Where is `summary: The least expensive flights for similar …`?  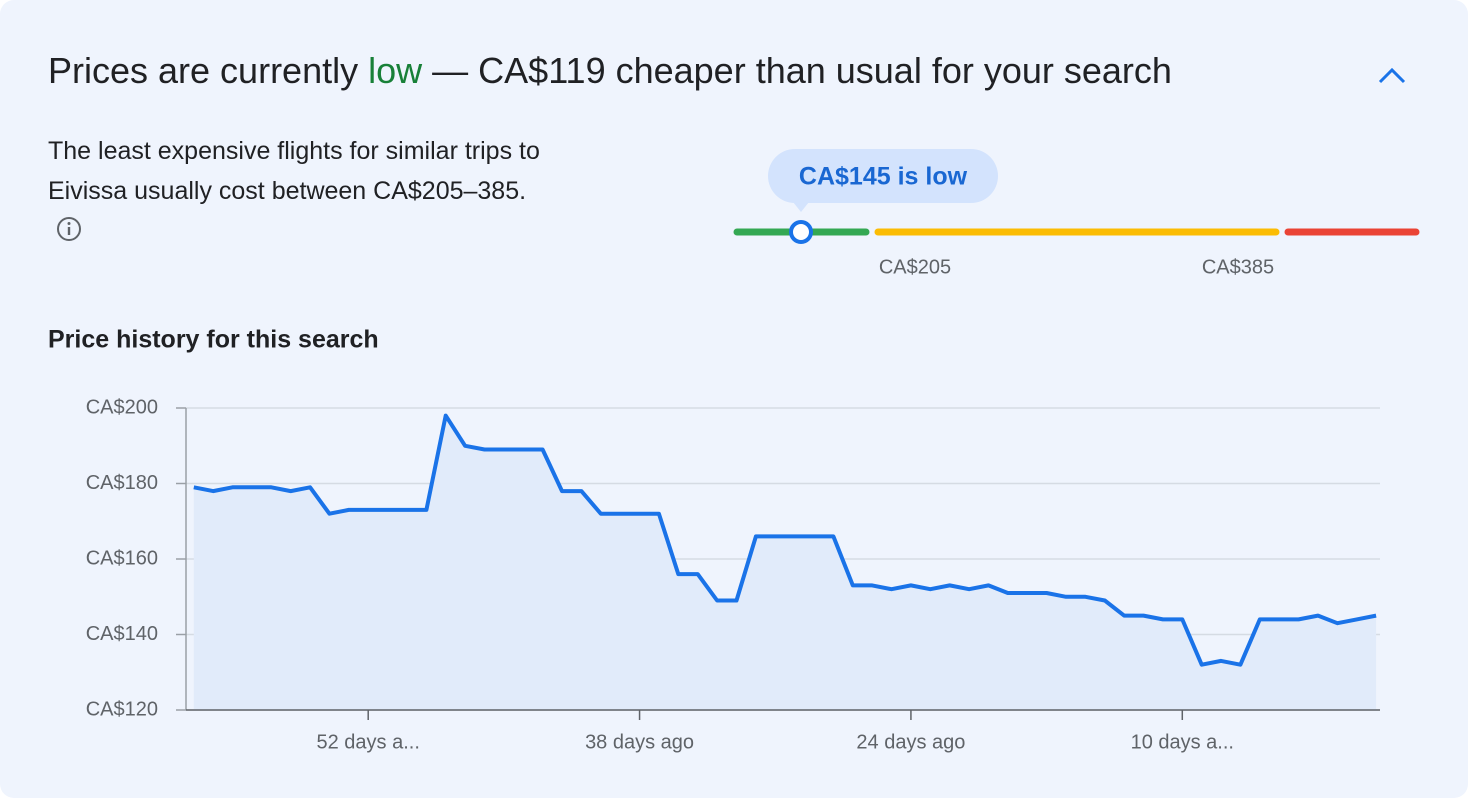 summary: The least expensive flights for similar … is located at coordinates (298, 191).